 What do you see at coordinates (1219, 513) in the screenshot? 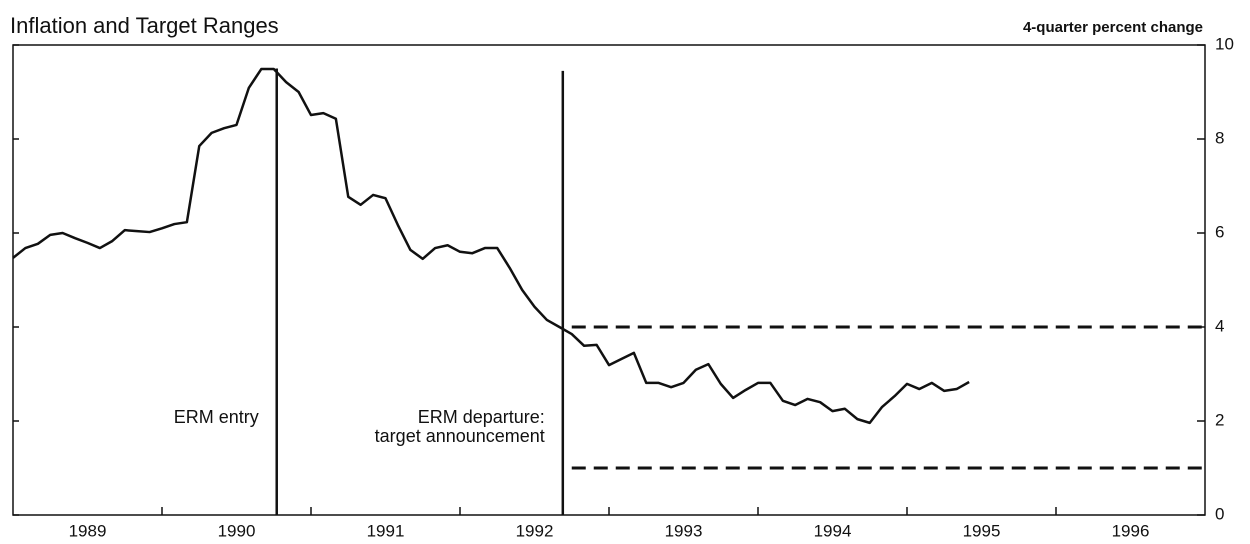
I see `y-tick-label: 0` at bounding box center [1219, 513].